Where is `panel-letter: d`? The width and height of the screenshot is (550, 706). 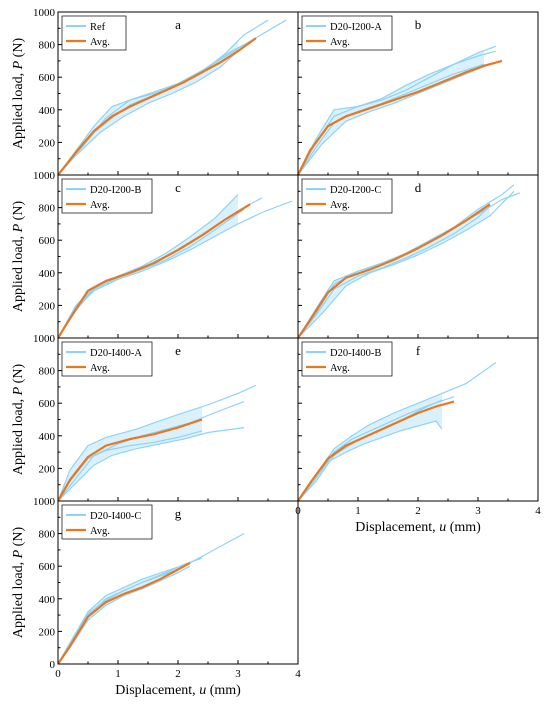
panel-letter: d is located at coordinates (418, 187).